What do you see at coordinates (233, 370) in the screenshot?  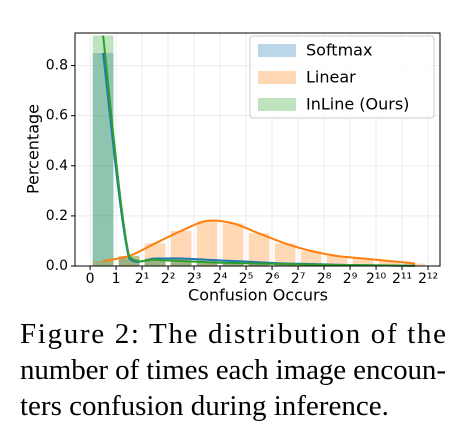 I see `caption-line: number of times each image encoun-` at bounding box center [233, 370].